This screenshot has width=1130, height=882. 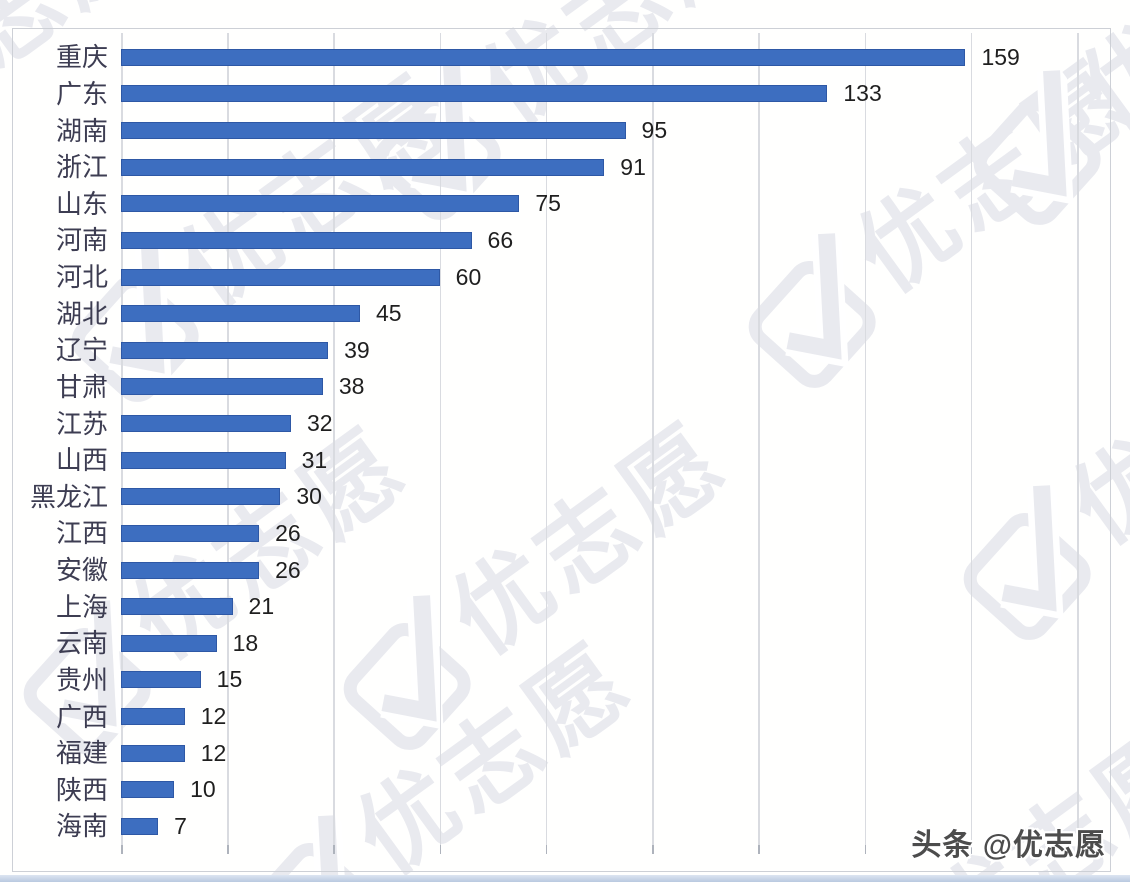 What do you see at coordinates (654, 130) in the screenshot?
I see `value-label: 95` at bounding box center [654, 130].